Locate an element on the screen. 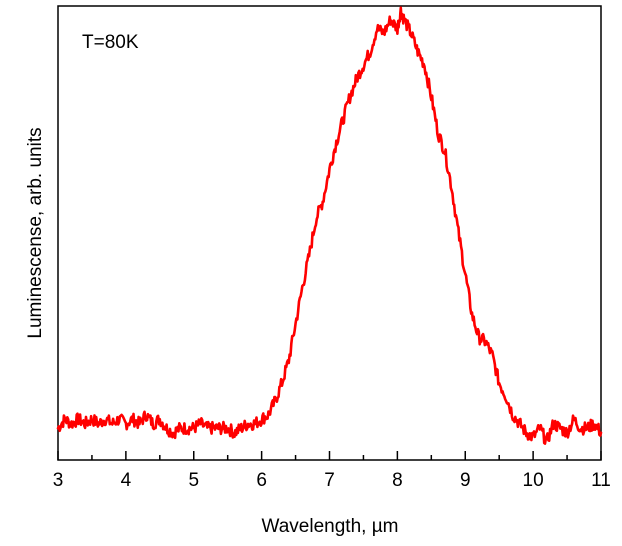  x-tick-label: 3 is located at coordinates (58, 480).